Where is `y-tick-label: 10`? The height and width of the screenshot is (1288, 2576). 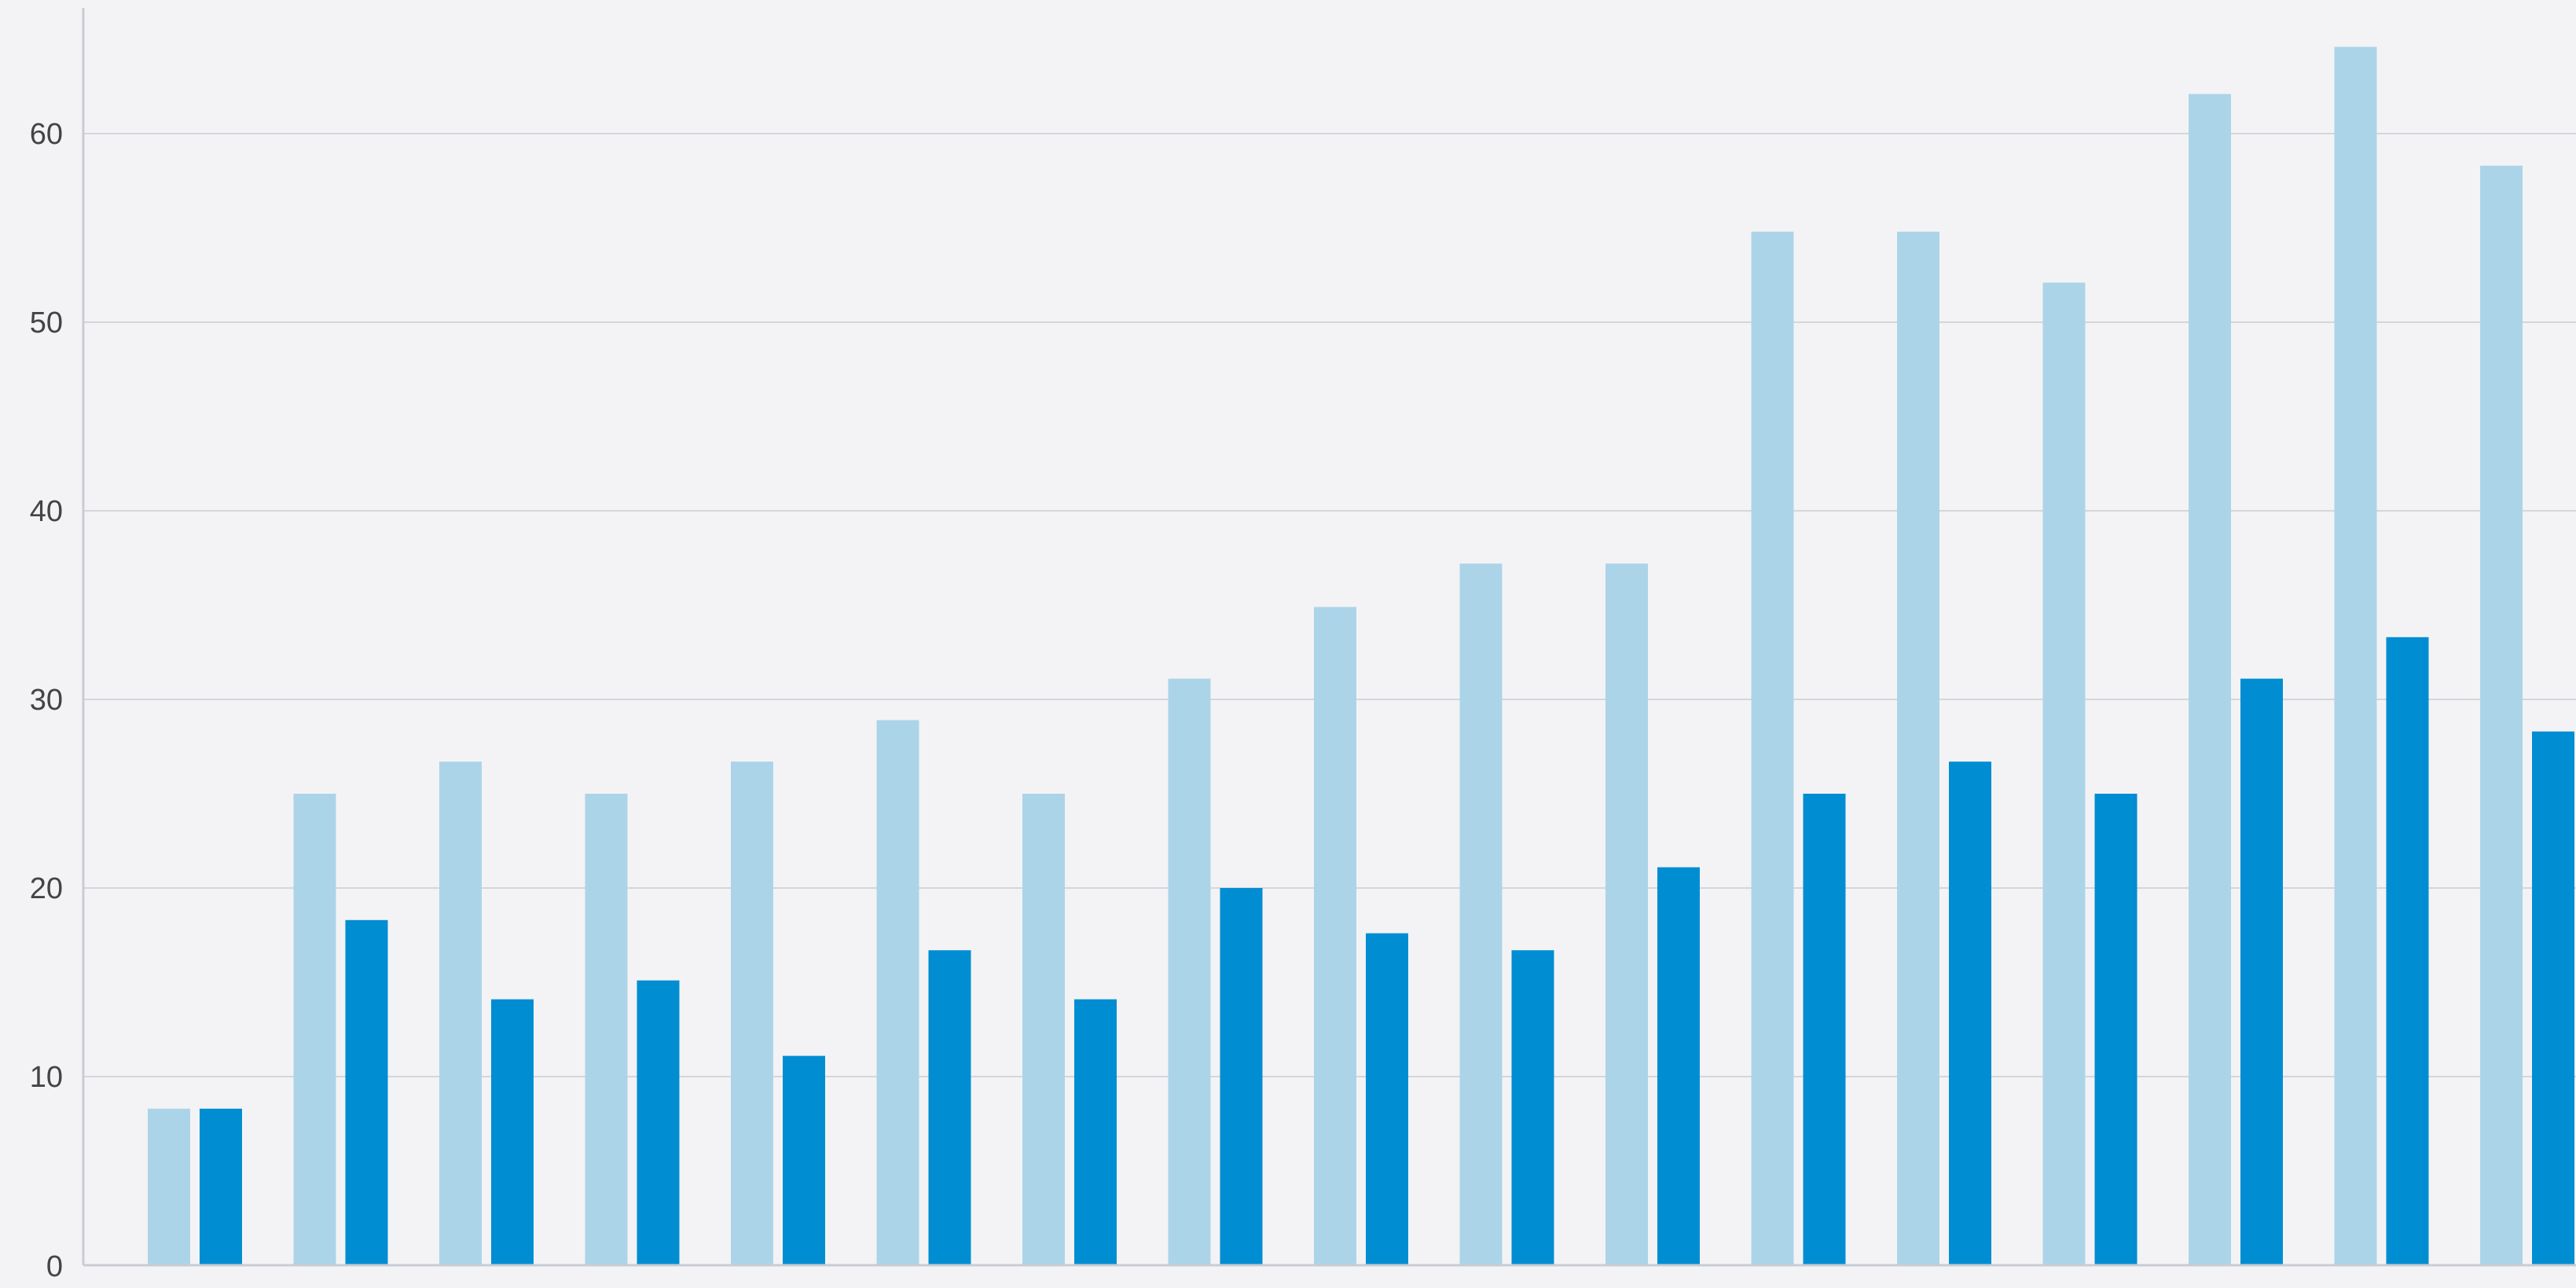
y-tick-label: 10 is located at coordinates (46, 1077).